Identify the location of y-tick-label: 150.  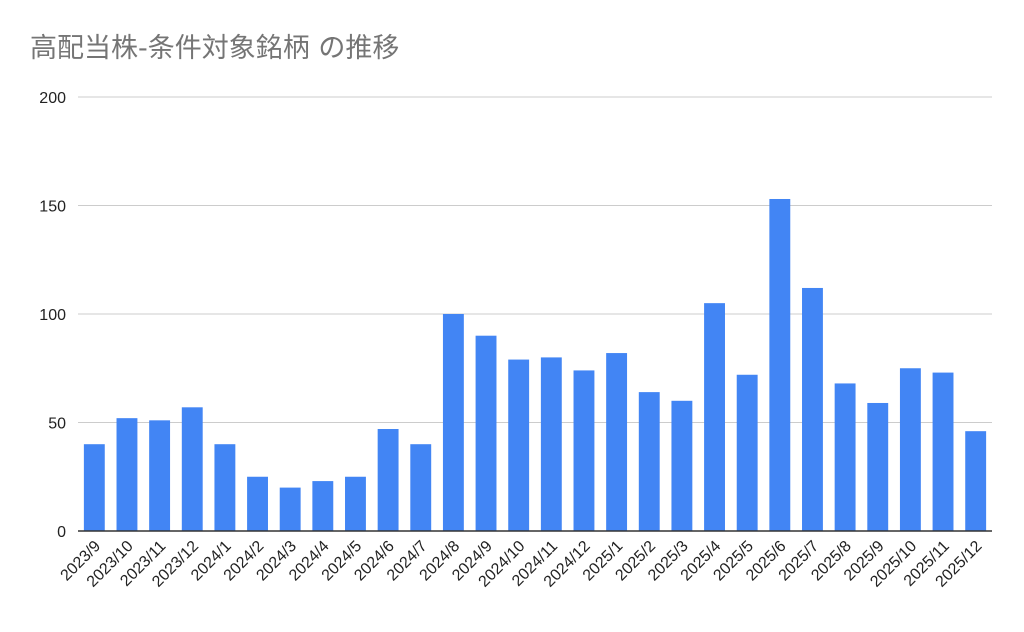
(52, 207).